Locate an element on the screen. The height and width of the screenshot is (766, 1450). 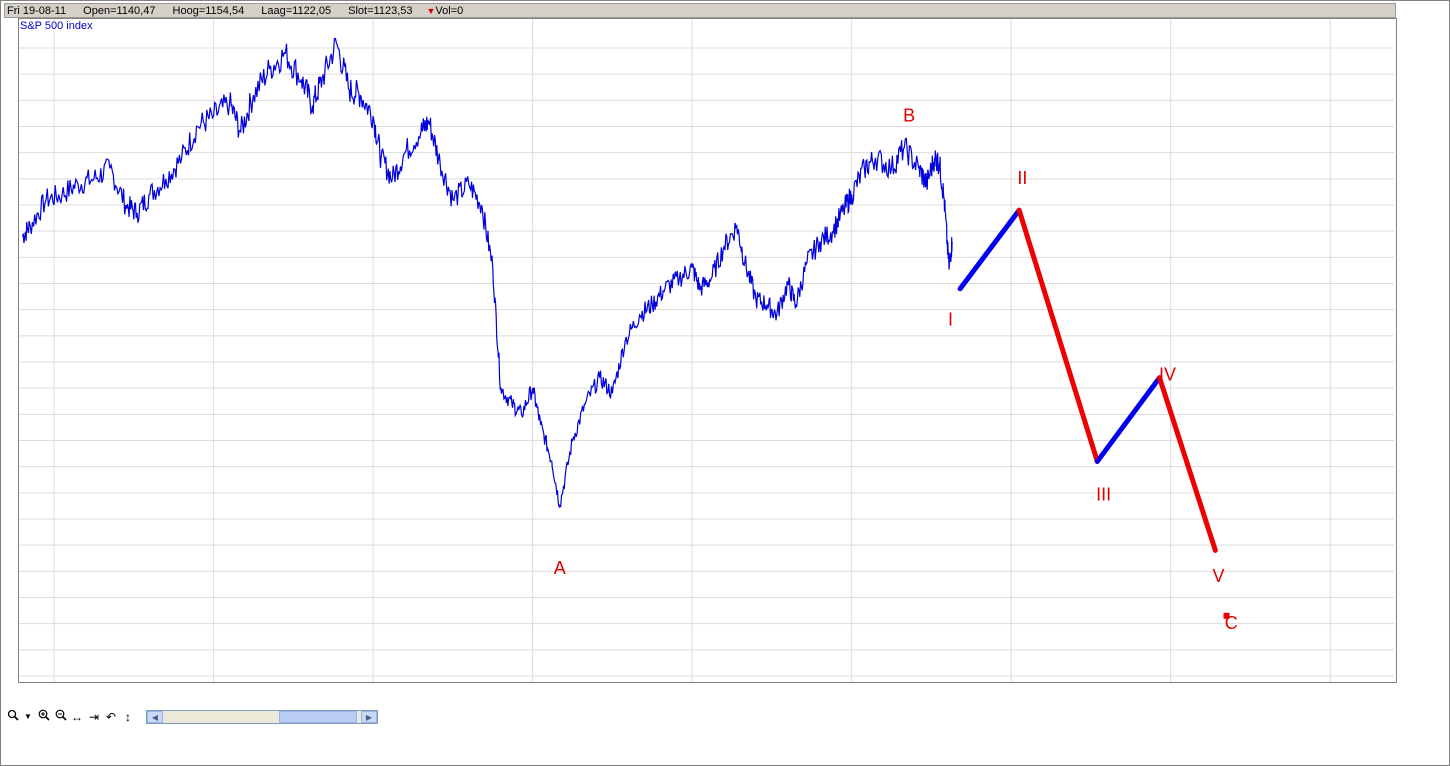
horizontal-stretch-icon: ↔ is located at coordinates (77, 717).